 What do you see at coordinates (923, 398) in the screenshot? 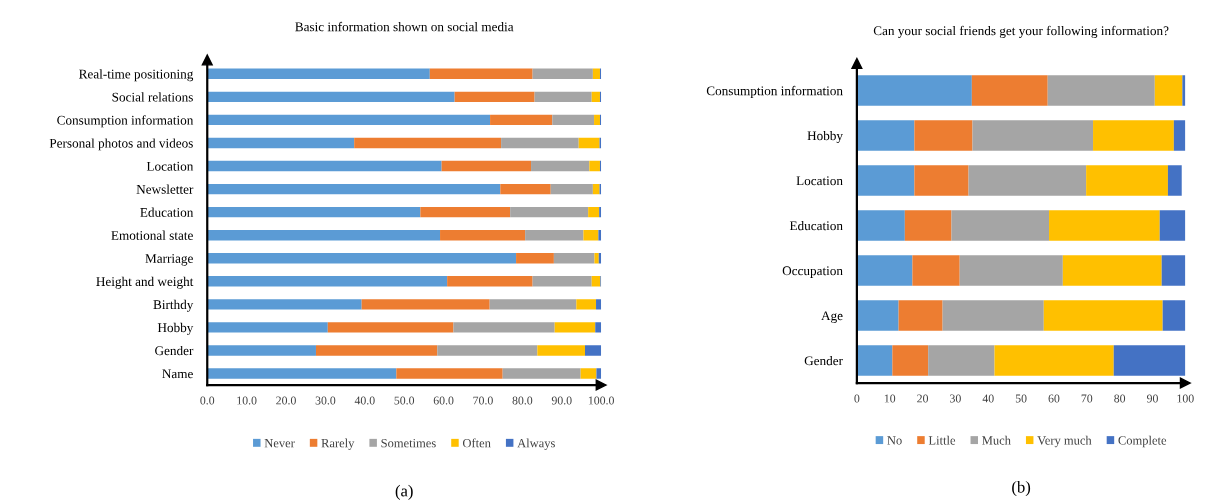
I see `x-tick-label: 20` at bounding box center [923, 398].